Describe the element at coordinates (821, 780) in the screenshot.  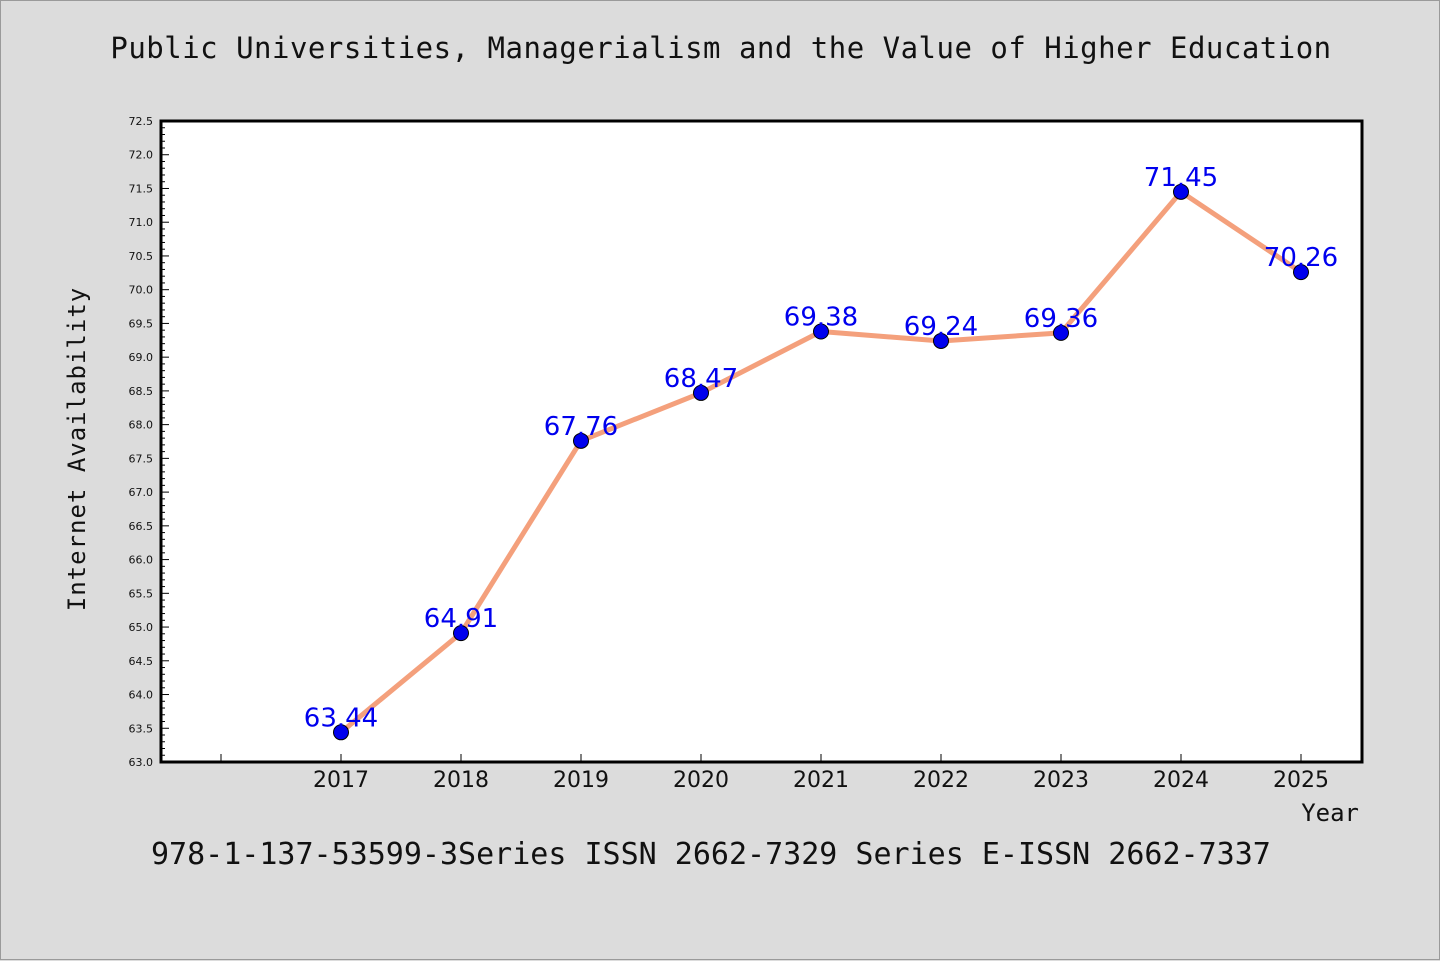
I see `x-tick-label: 2021` at that location.